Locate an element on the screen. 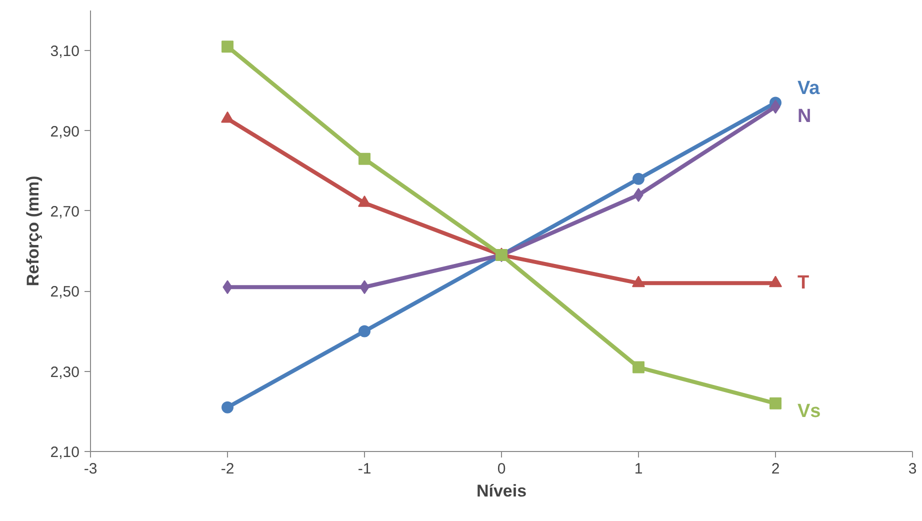  y-tick-label: 2,70 is located at coordinates (65, 211).